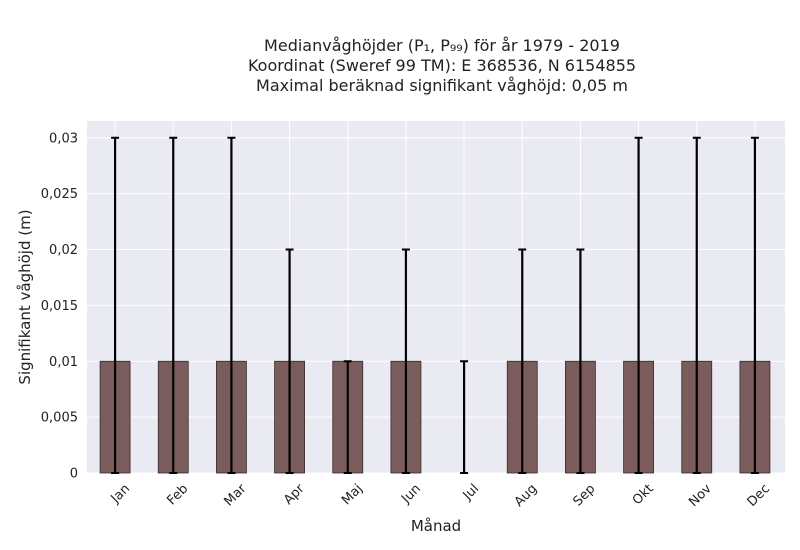 This screenshot has height=550, width=800. What do you see at coordinates (173, 305) in the screenshot?
I see `error-bar-feb` at bounding box center [173, 305].